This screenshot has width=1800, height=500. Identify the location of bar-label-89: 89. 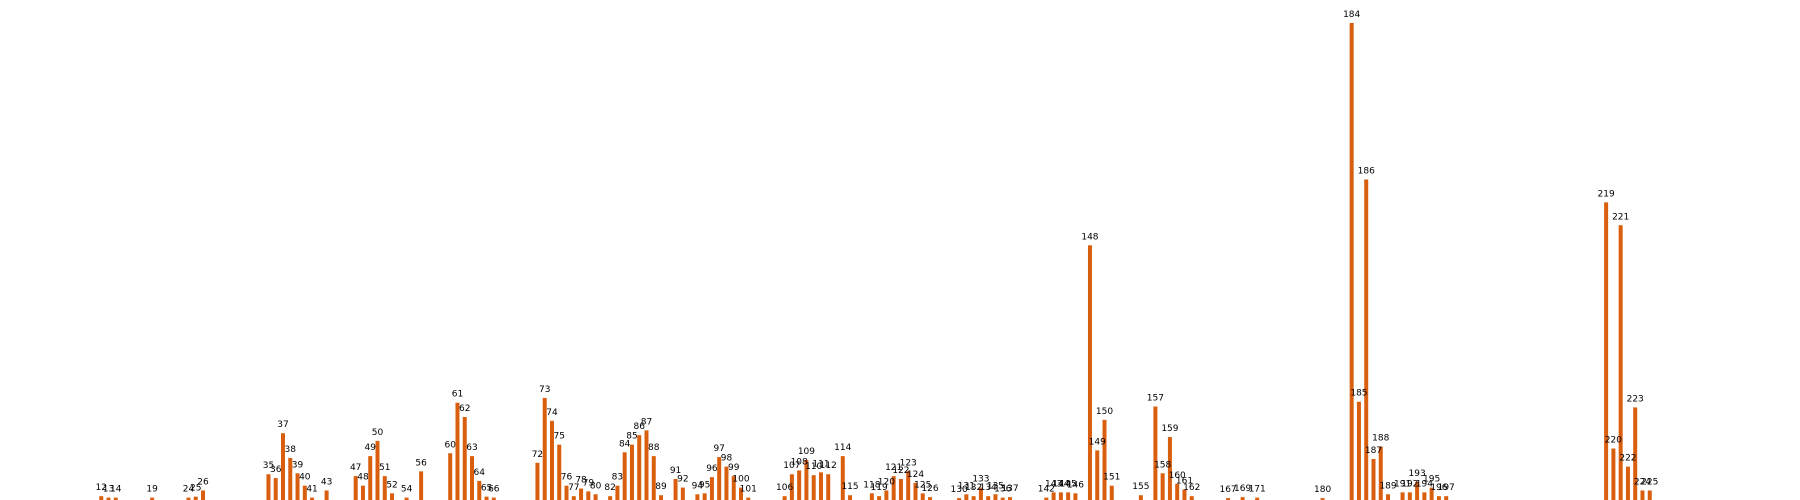
(661, 487).